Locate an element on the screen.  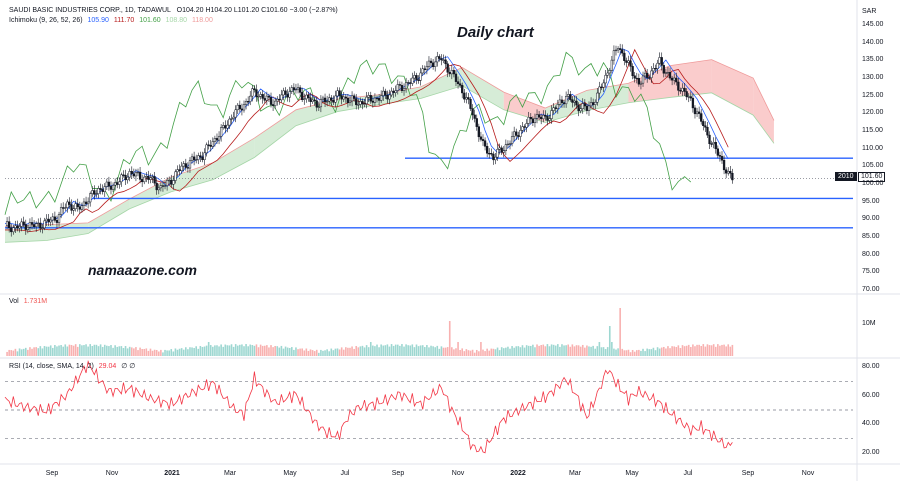
price-tick-label: 100.00 is located at coordinates (873, 183).